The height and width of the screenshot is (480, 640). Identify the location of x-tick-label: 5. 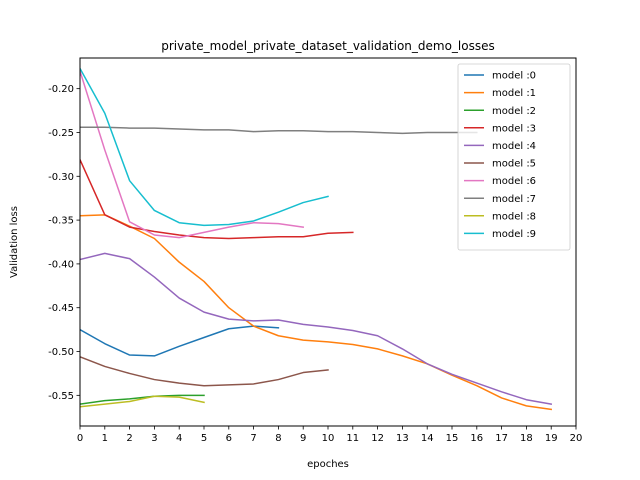
(204, 438).